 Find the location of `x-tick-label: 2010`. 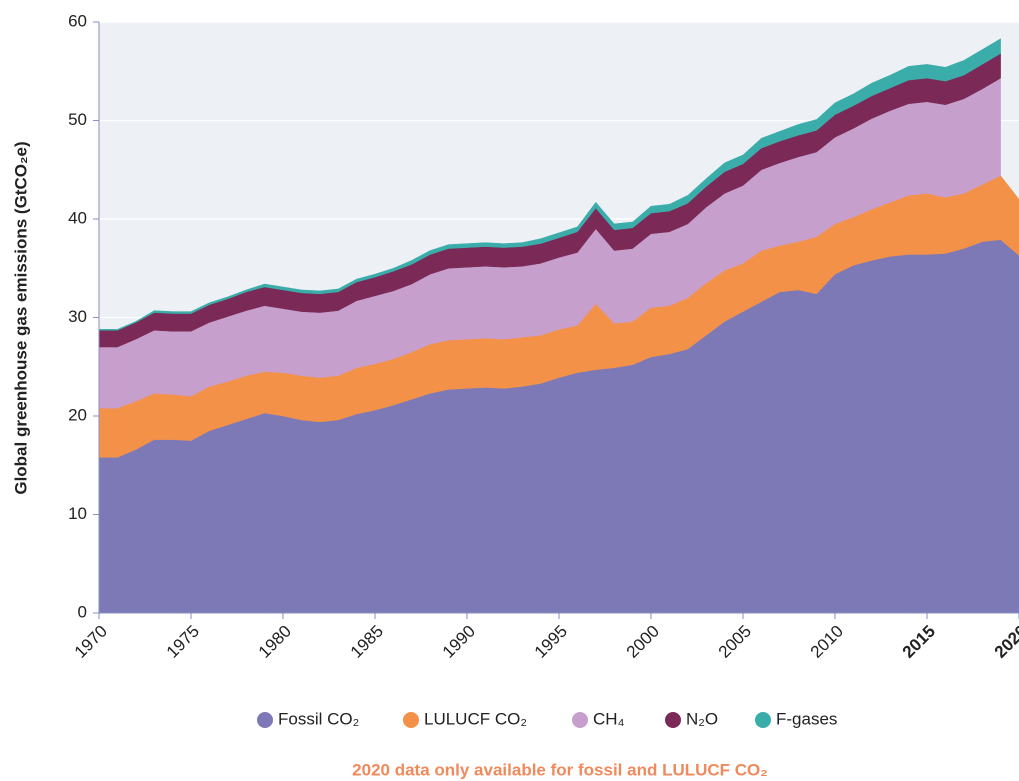

x-tick-label: 2010 is located at coordinates (827, 642).